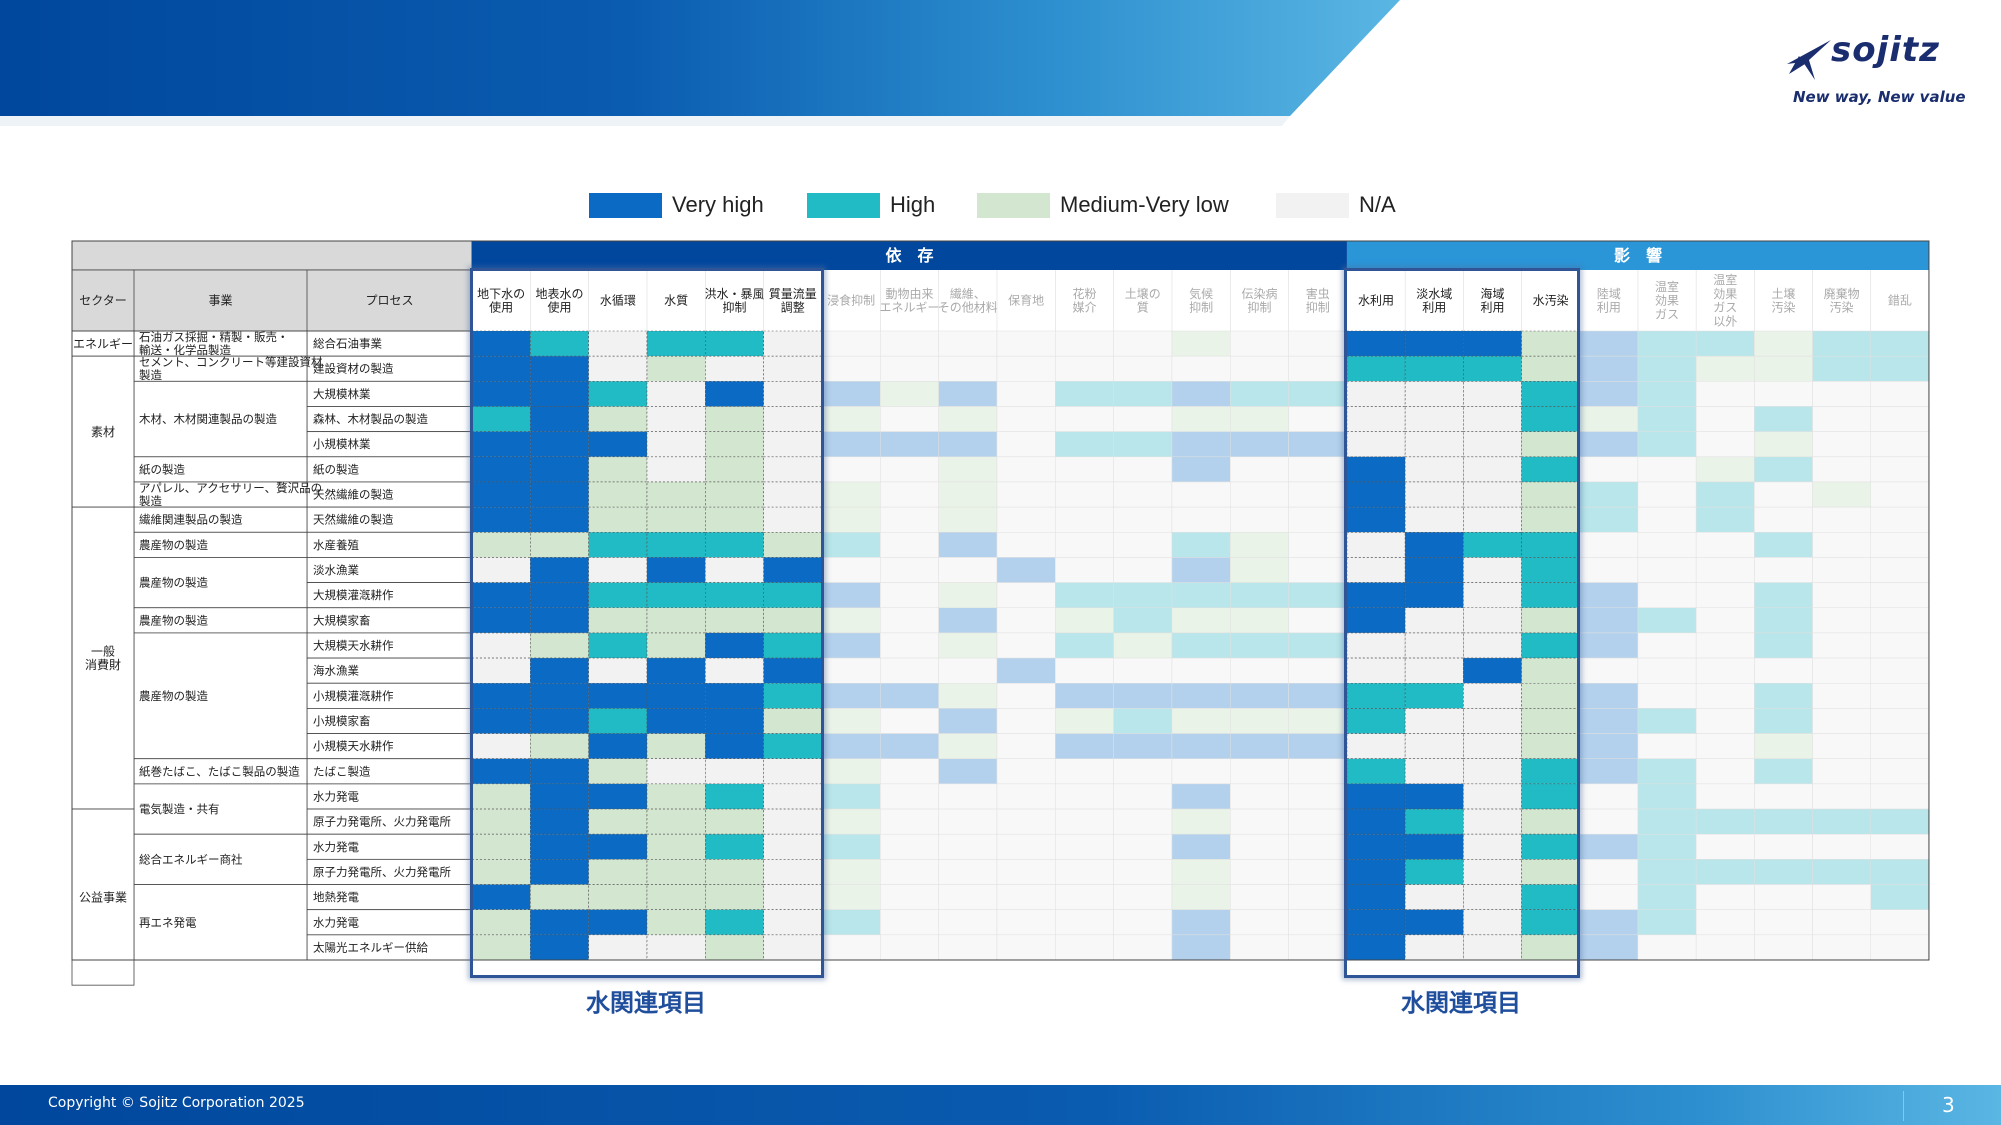 The height and width of the screenshot is (1125, 2001). Describe the element at coordinates (1318, 300) in the screenshot. I see `dep-col-header: 害虫抑制` at that location.